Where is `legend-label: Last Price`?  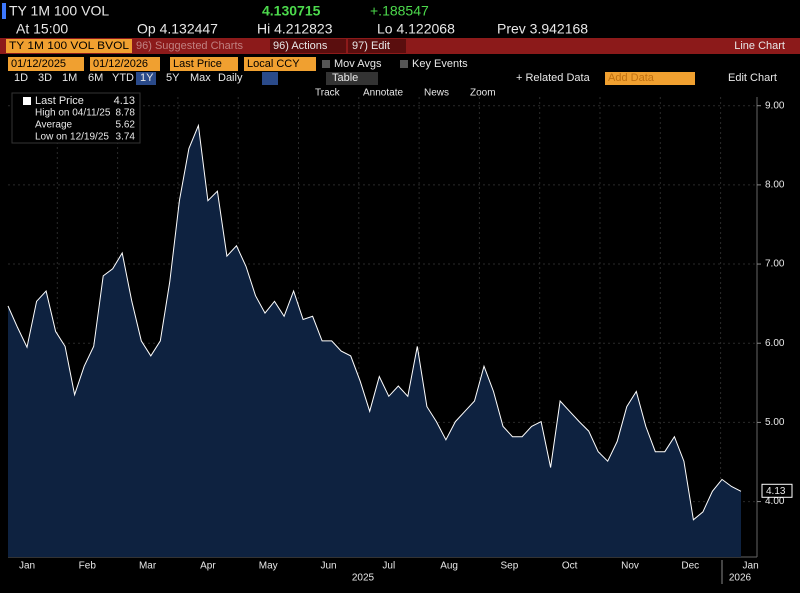
legend-label: Last Price is located at coordinates (59, 101).